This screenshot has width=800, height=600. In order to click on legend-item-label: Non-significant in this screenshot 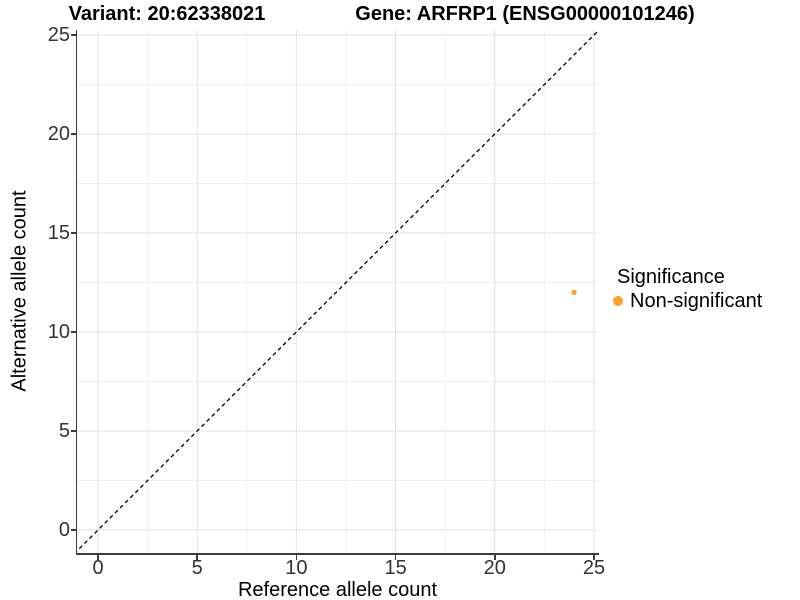, I will do `click(696, 301)`.